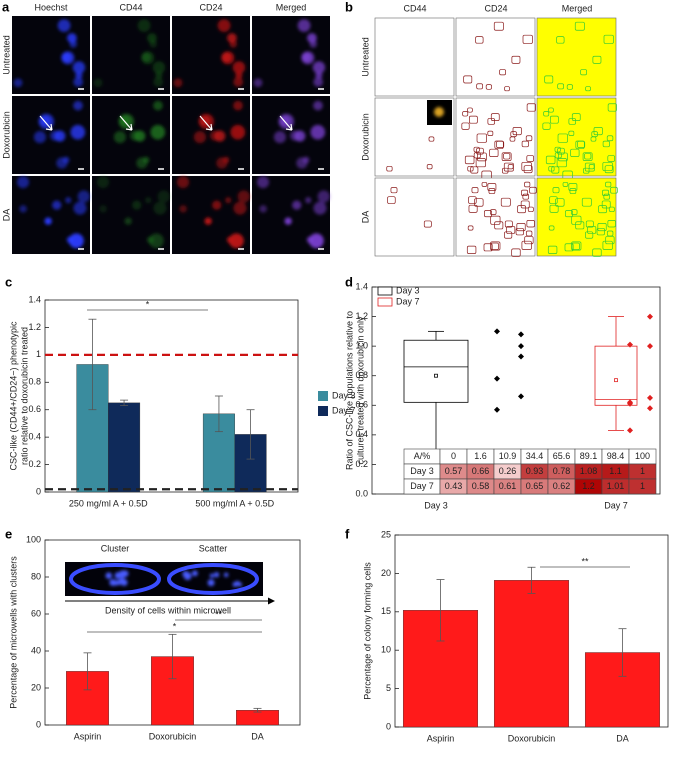 The width and height of the screenshot is (680, 771). Describe the element at coordinates (386, 534) in the screenshot. I see `y-tick-label: 25` at that location.